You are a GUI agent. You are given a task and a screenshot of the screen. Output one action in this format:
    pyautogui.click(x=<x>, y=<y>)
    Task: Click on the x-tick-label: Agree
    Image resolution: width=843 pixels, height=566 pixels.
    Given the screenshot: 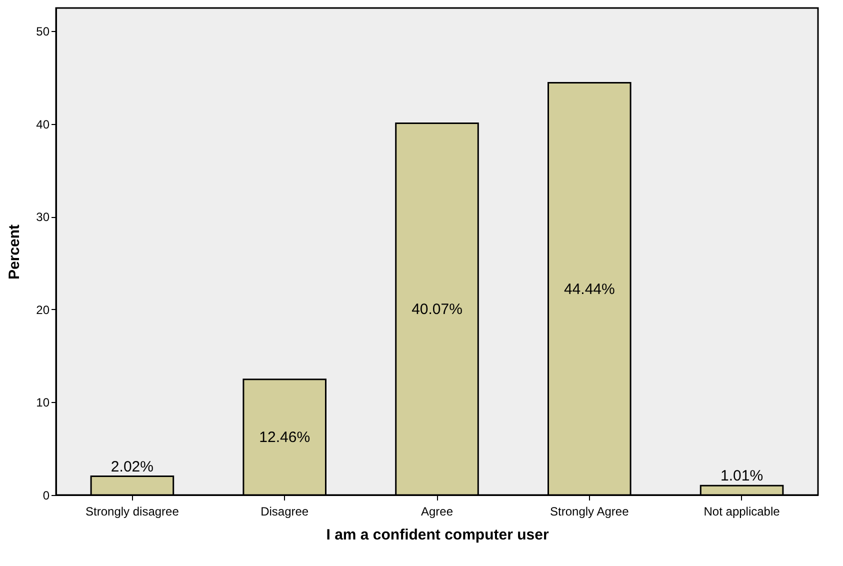 What is the action you would take?
    pyautogui.click(x=437, y=511)
    